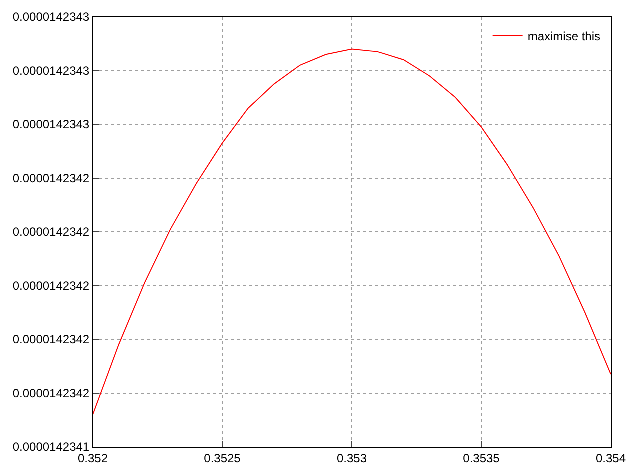 This screenshot has height=475, width=636. I want to click on x-tick-label: 0.354, so click(611, 458).